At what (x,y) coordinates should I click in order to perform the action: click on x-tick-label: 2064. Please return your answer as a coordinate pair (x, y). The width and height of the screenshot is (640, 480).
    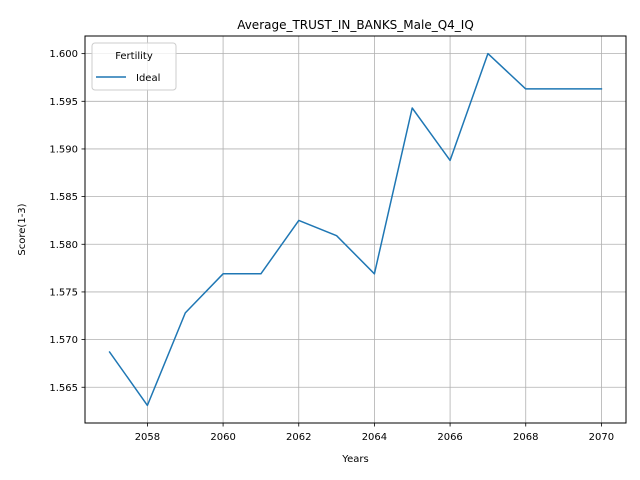
    Looking at the image, I should click on (374, 437).